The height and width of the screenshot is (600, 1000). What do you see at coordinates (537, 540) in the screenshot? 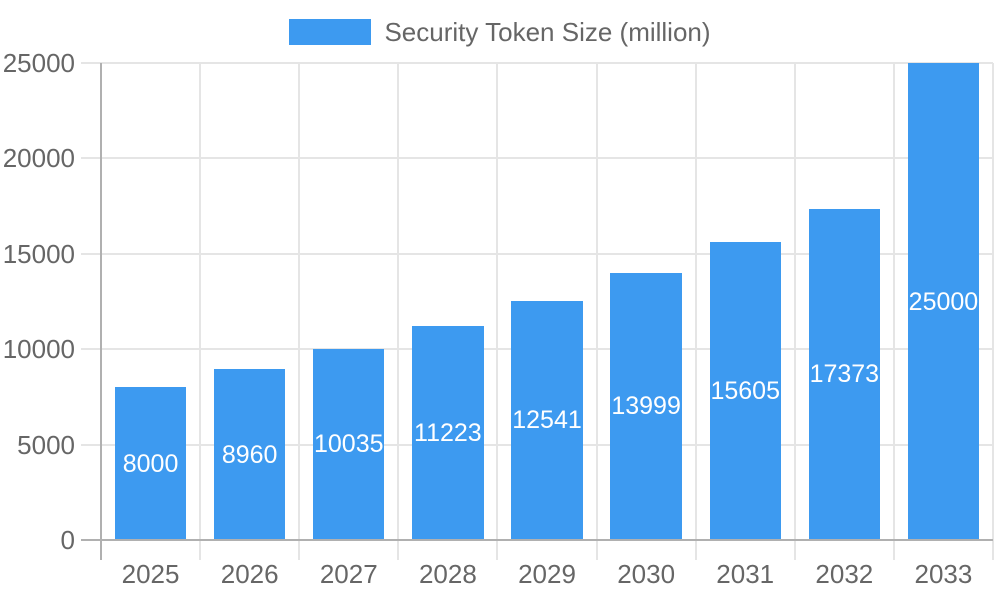
I see `x-axis-line` at bounding box center [537, 540].